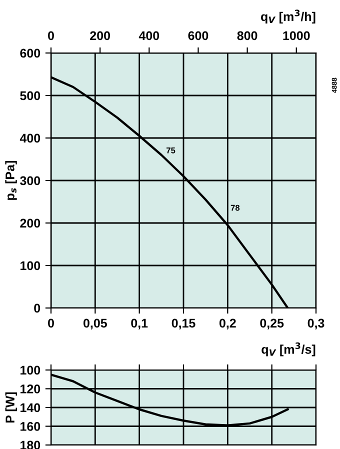 The image size is (340, 449). I want to click on annotation: 75, so click(171, 151).